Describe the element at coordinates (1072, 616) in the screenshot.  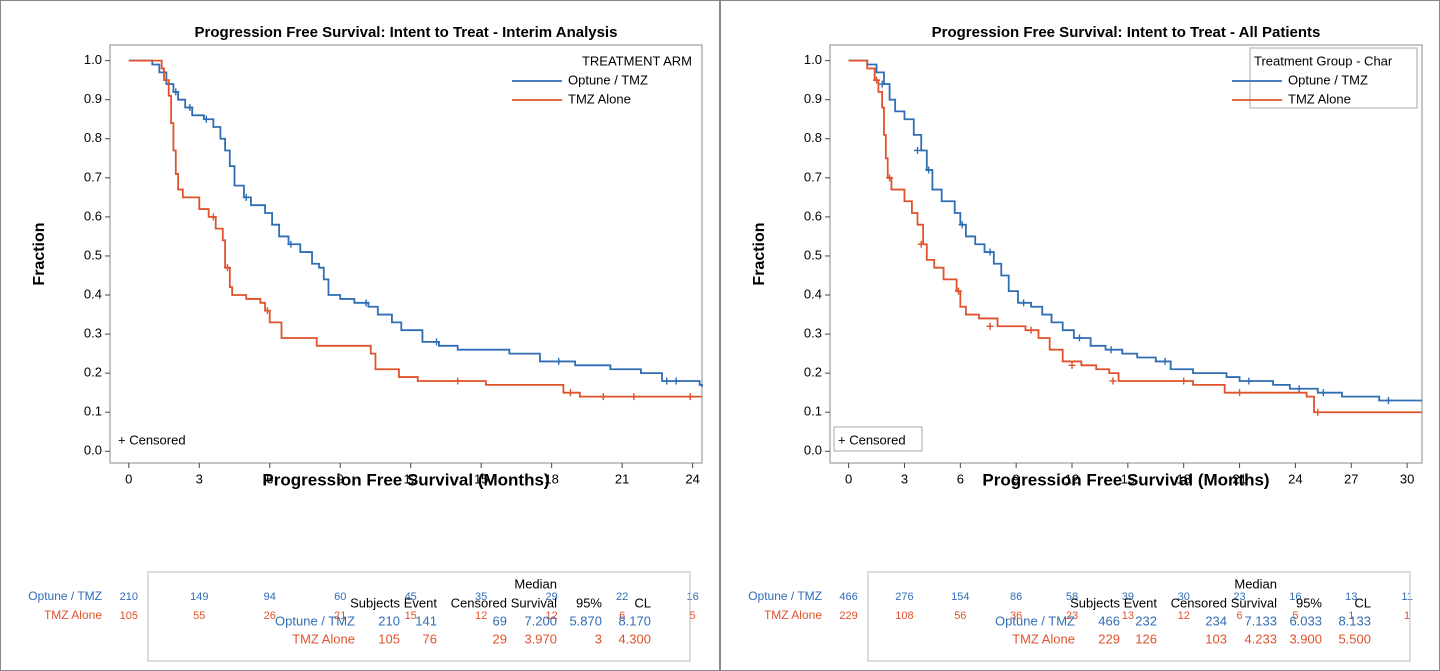
I see `at-risk-count: 23` at that location.